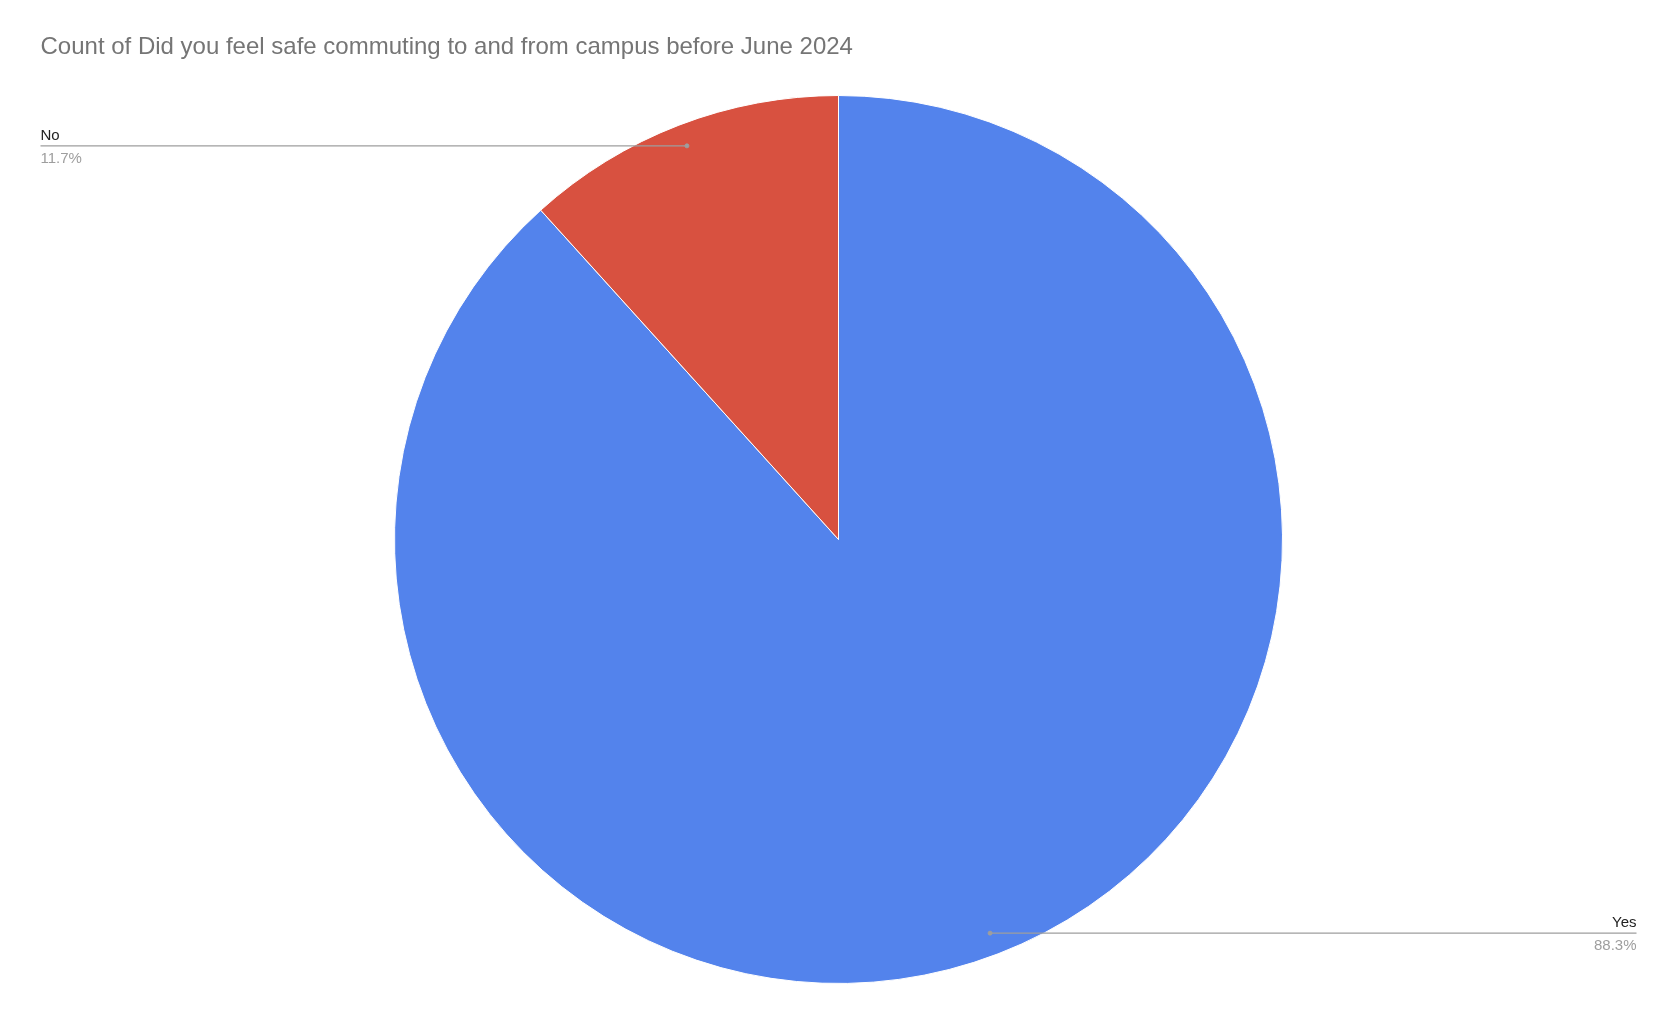  Describe the element at coordinates (50, 134) in the screenshot. I see `slice-label: No` at that location.